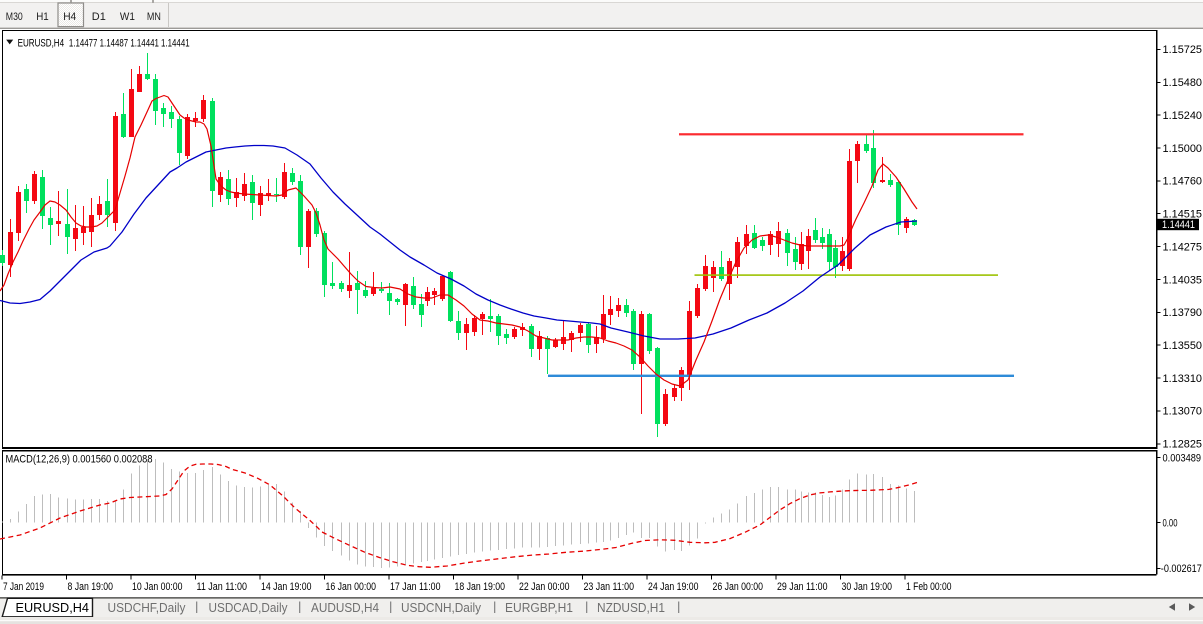  What do you see at coordinates (1183, 182) in the screenshot?
I see `svg-text: 1.14760` at bounding box center [1183, 182].